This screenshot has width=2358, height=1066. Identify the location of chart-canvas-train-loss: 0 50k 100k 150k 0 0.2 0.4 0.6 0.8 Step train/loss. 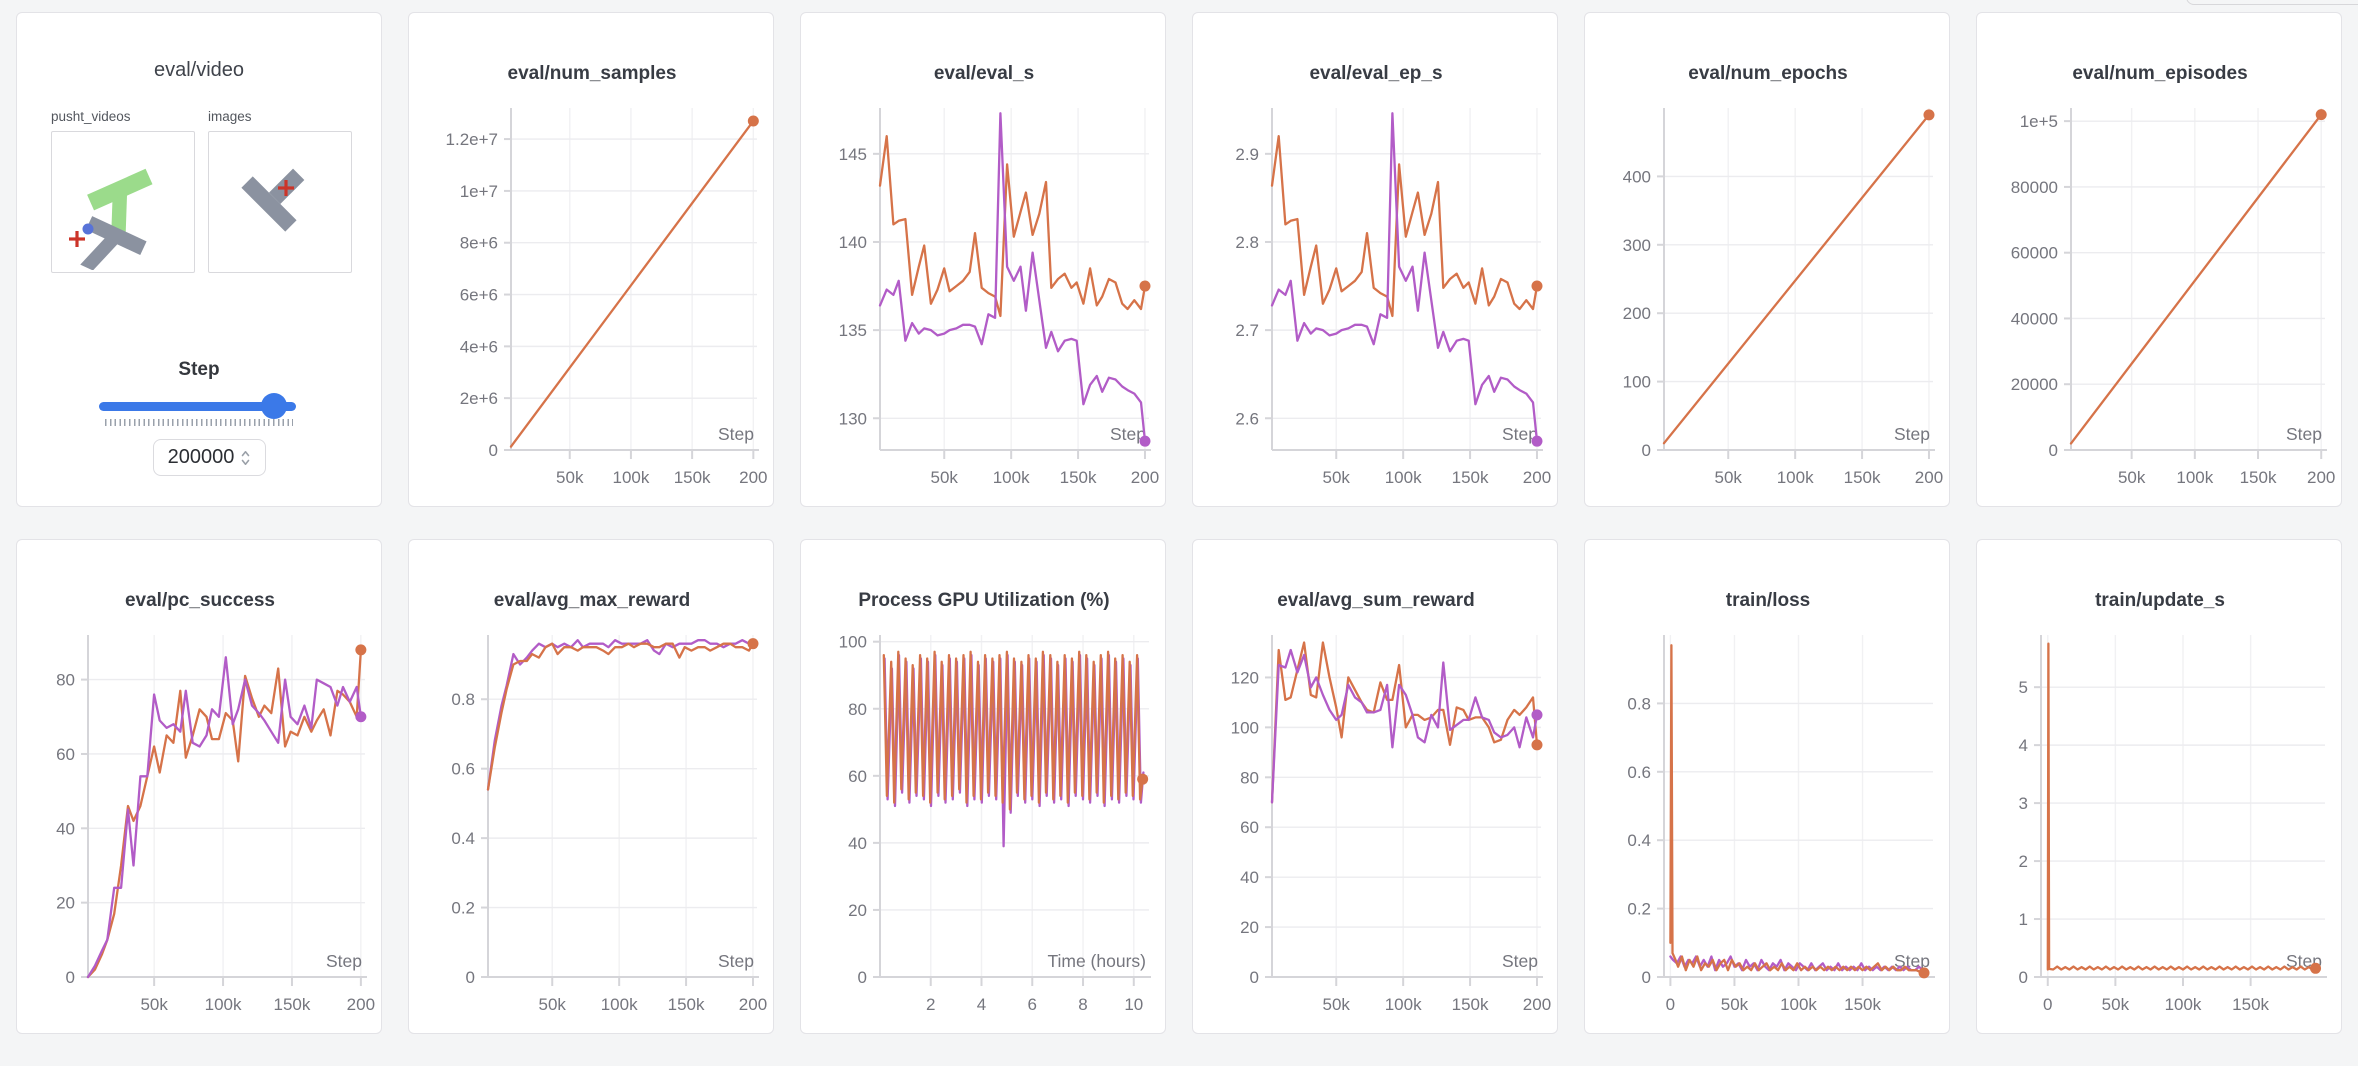
(1767, 786).